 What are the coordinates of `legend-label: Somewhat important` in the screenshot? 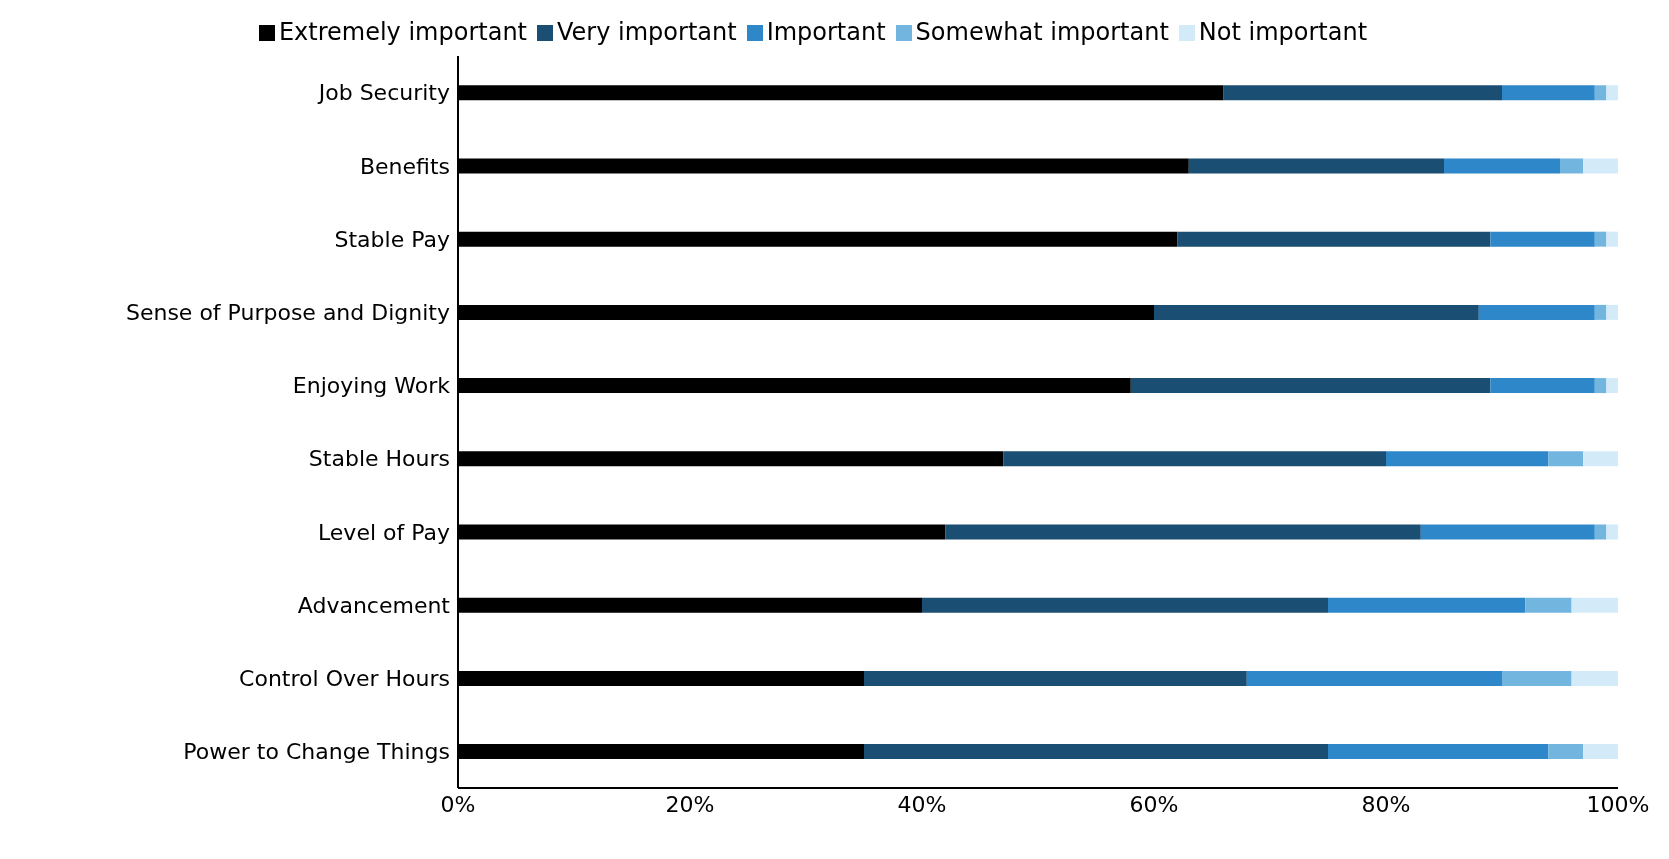 It's located at (1042, 32).